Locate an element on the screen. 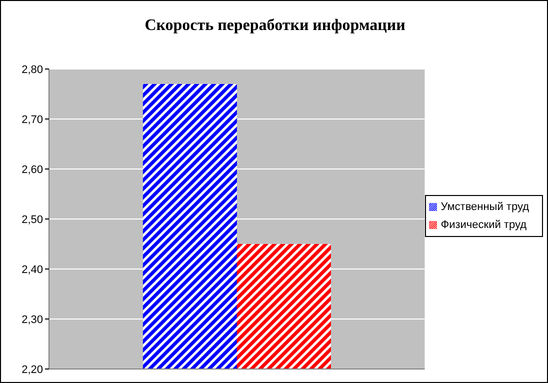 The width and height of the screenshot is (548, 383). chart-title: Скорость переработки информации is located at coordinates (275, 26).